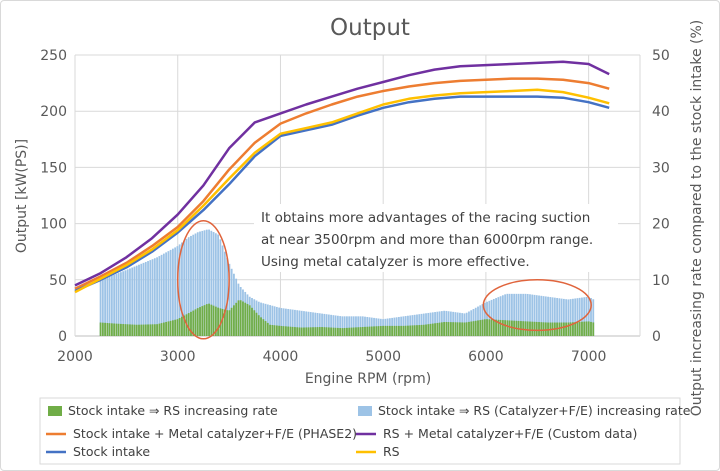 Image resolution: width=720 pixels, height=471 pixels. Describe the element at coordinates (55, 411) in the screenshot. I see `legend-swatch-rs-rate` at that location.